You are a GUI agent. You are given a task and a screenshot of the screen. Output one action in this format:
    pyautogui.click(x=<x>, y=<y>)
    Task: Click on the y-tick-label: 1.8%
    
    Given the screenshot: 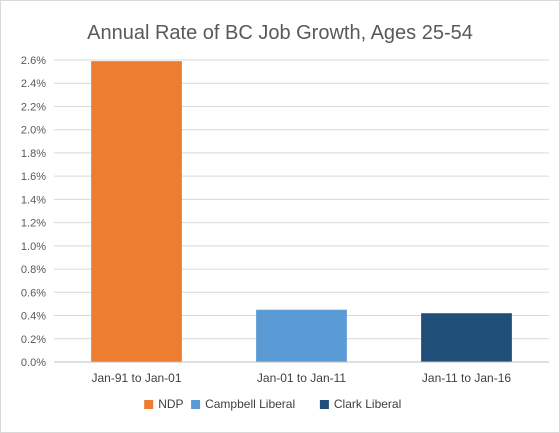 What is the action you would take?
    pyautogui.click(x=33, y=154)
    